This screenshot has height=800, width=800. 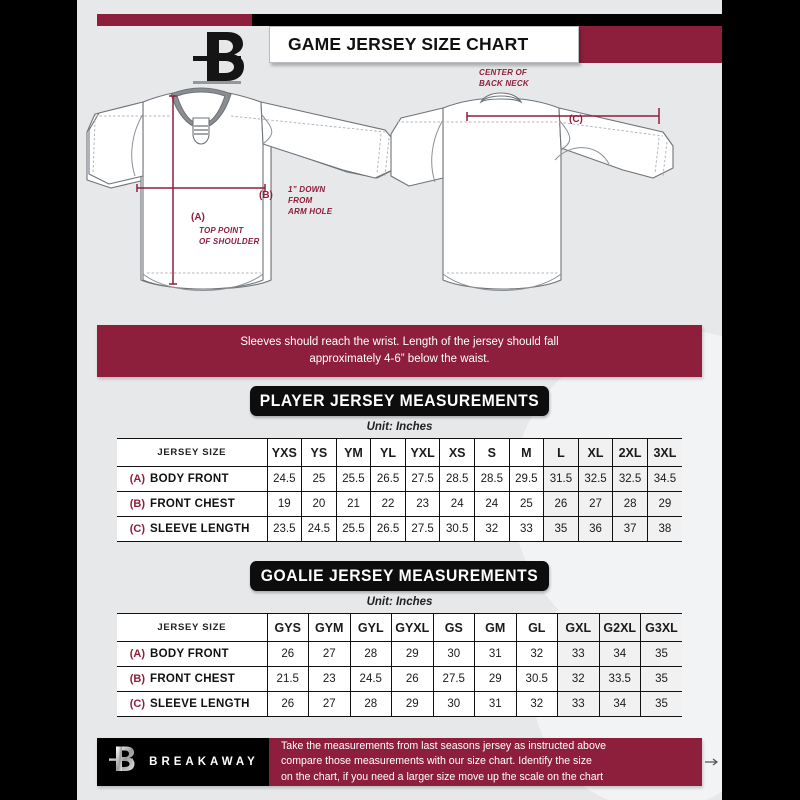 What do you see at coordinates (399, 602) in the screenshot?
I see `goalie-unit-label: Unit: Inches` at bounding box center [399, 602].